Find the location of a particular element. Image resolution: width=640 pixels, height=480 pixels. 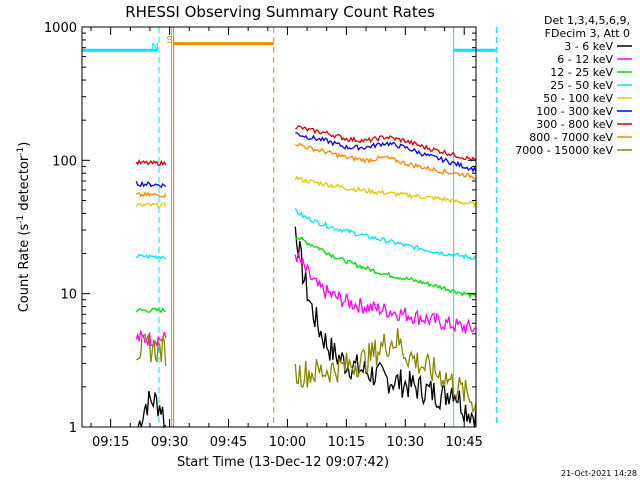

legend-entry-label: 7000 - 15000 keV is located at coordinates (564, 150).